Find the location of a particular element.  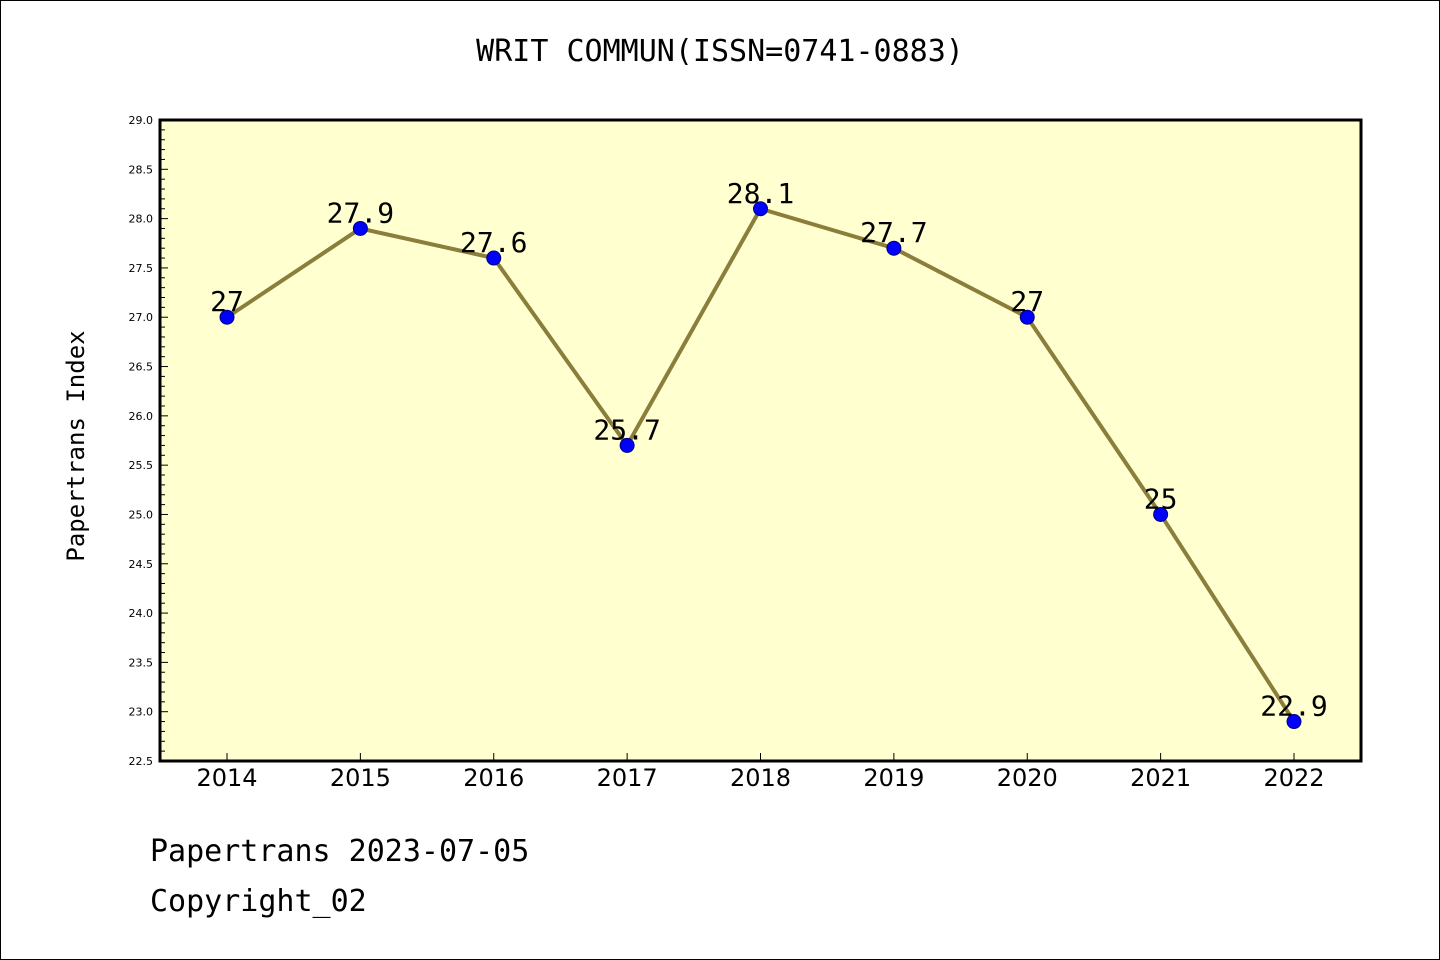

y-tick-label: 27.0 is located at coordinates (141, 317).